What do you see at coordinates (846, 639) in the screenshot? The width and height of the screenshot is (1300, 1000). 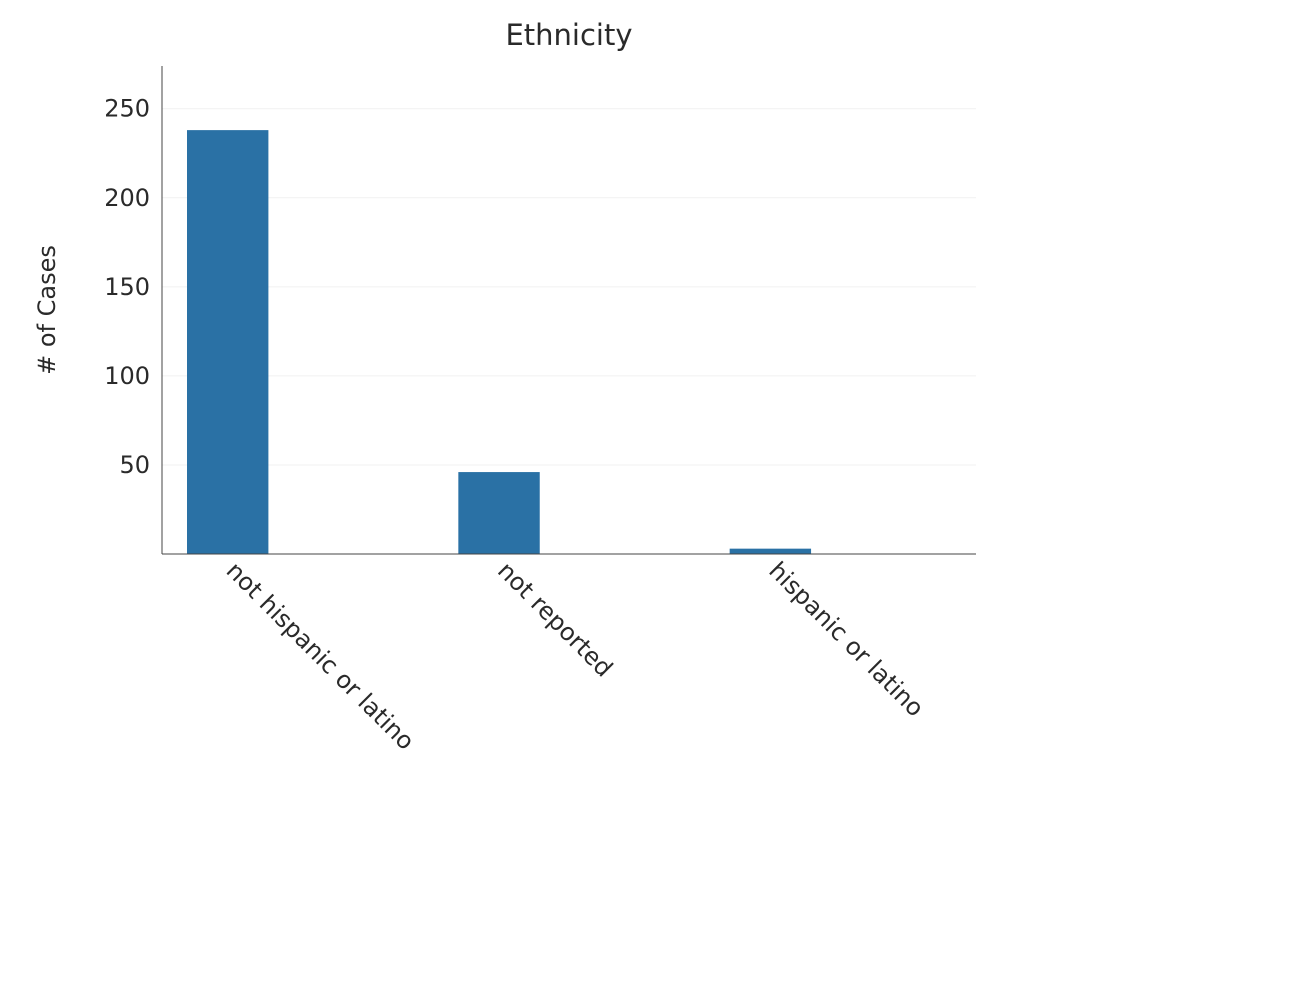 I see `x-category-label: hispanic or latino` at bounding box center [846, 639].